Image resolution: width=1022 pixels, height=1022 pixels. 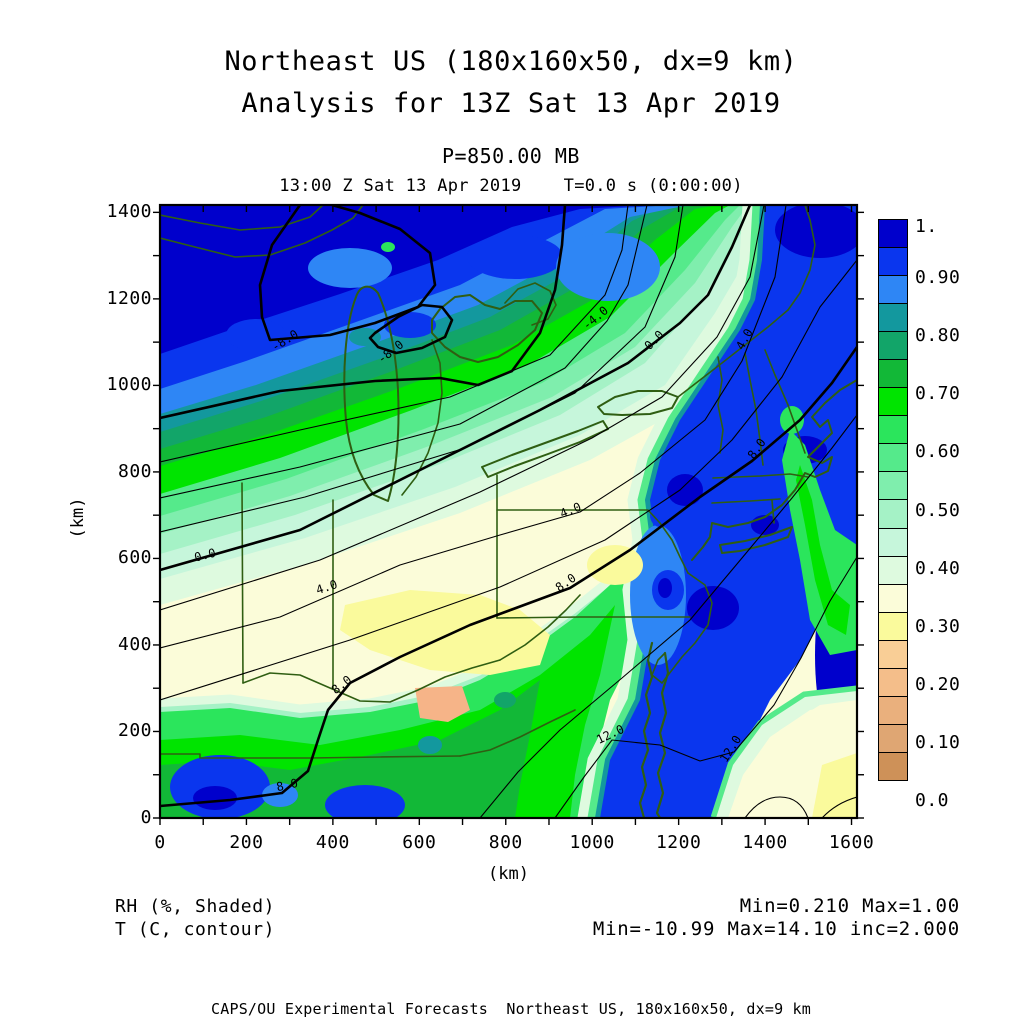 What do you see at coordinates (938, 278) in the screenshot?
I see `colorbar-tick-label: 0.90` at bounding box center [938, 278].